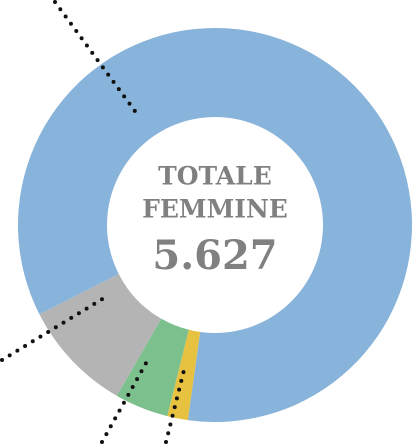 The image size is (412, 444). I want to click on center-title: TOTALE, so click(215, 176).